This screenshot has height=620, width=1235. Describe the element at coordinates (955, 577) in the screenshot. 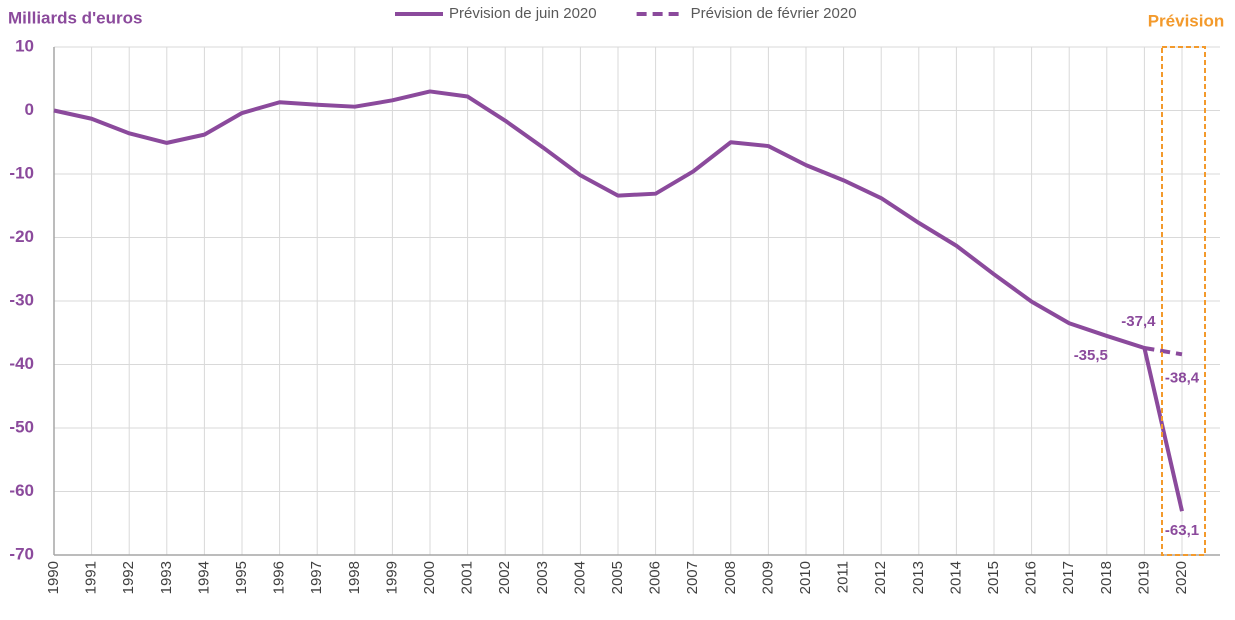

I see `x-tick-label: 2014` at that location.